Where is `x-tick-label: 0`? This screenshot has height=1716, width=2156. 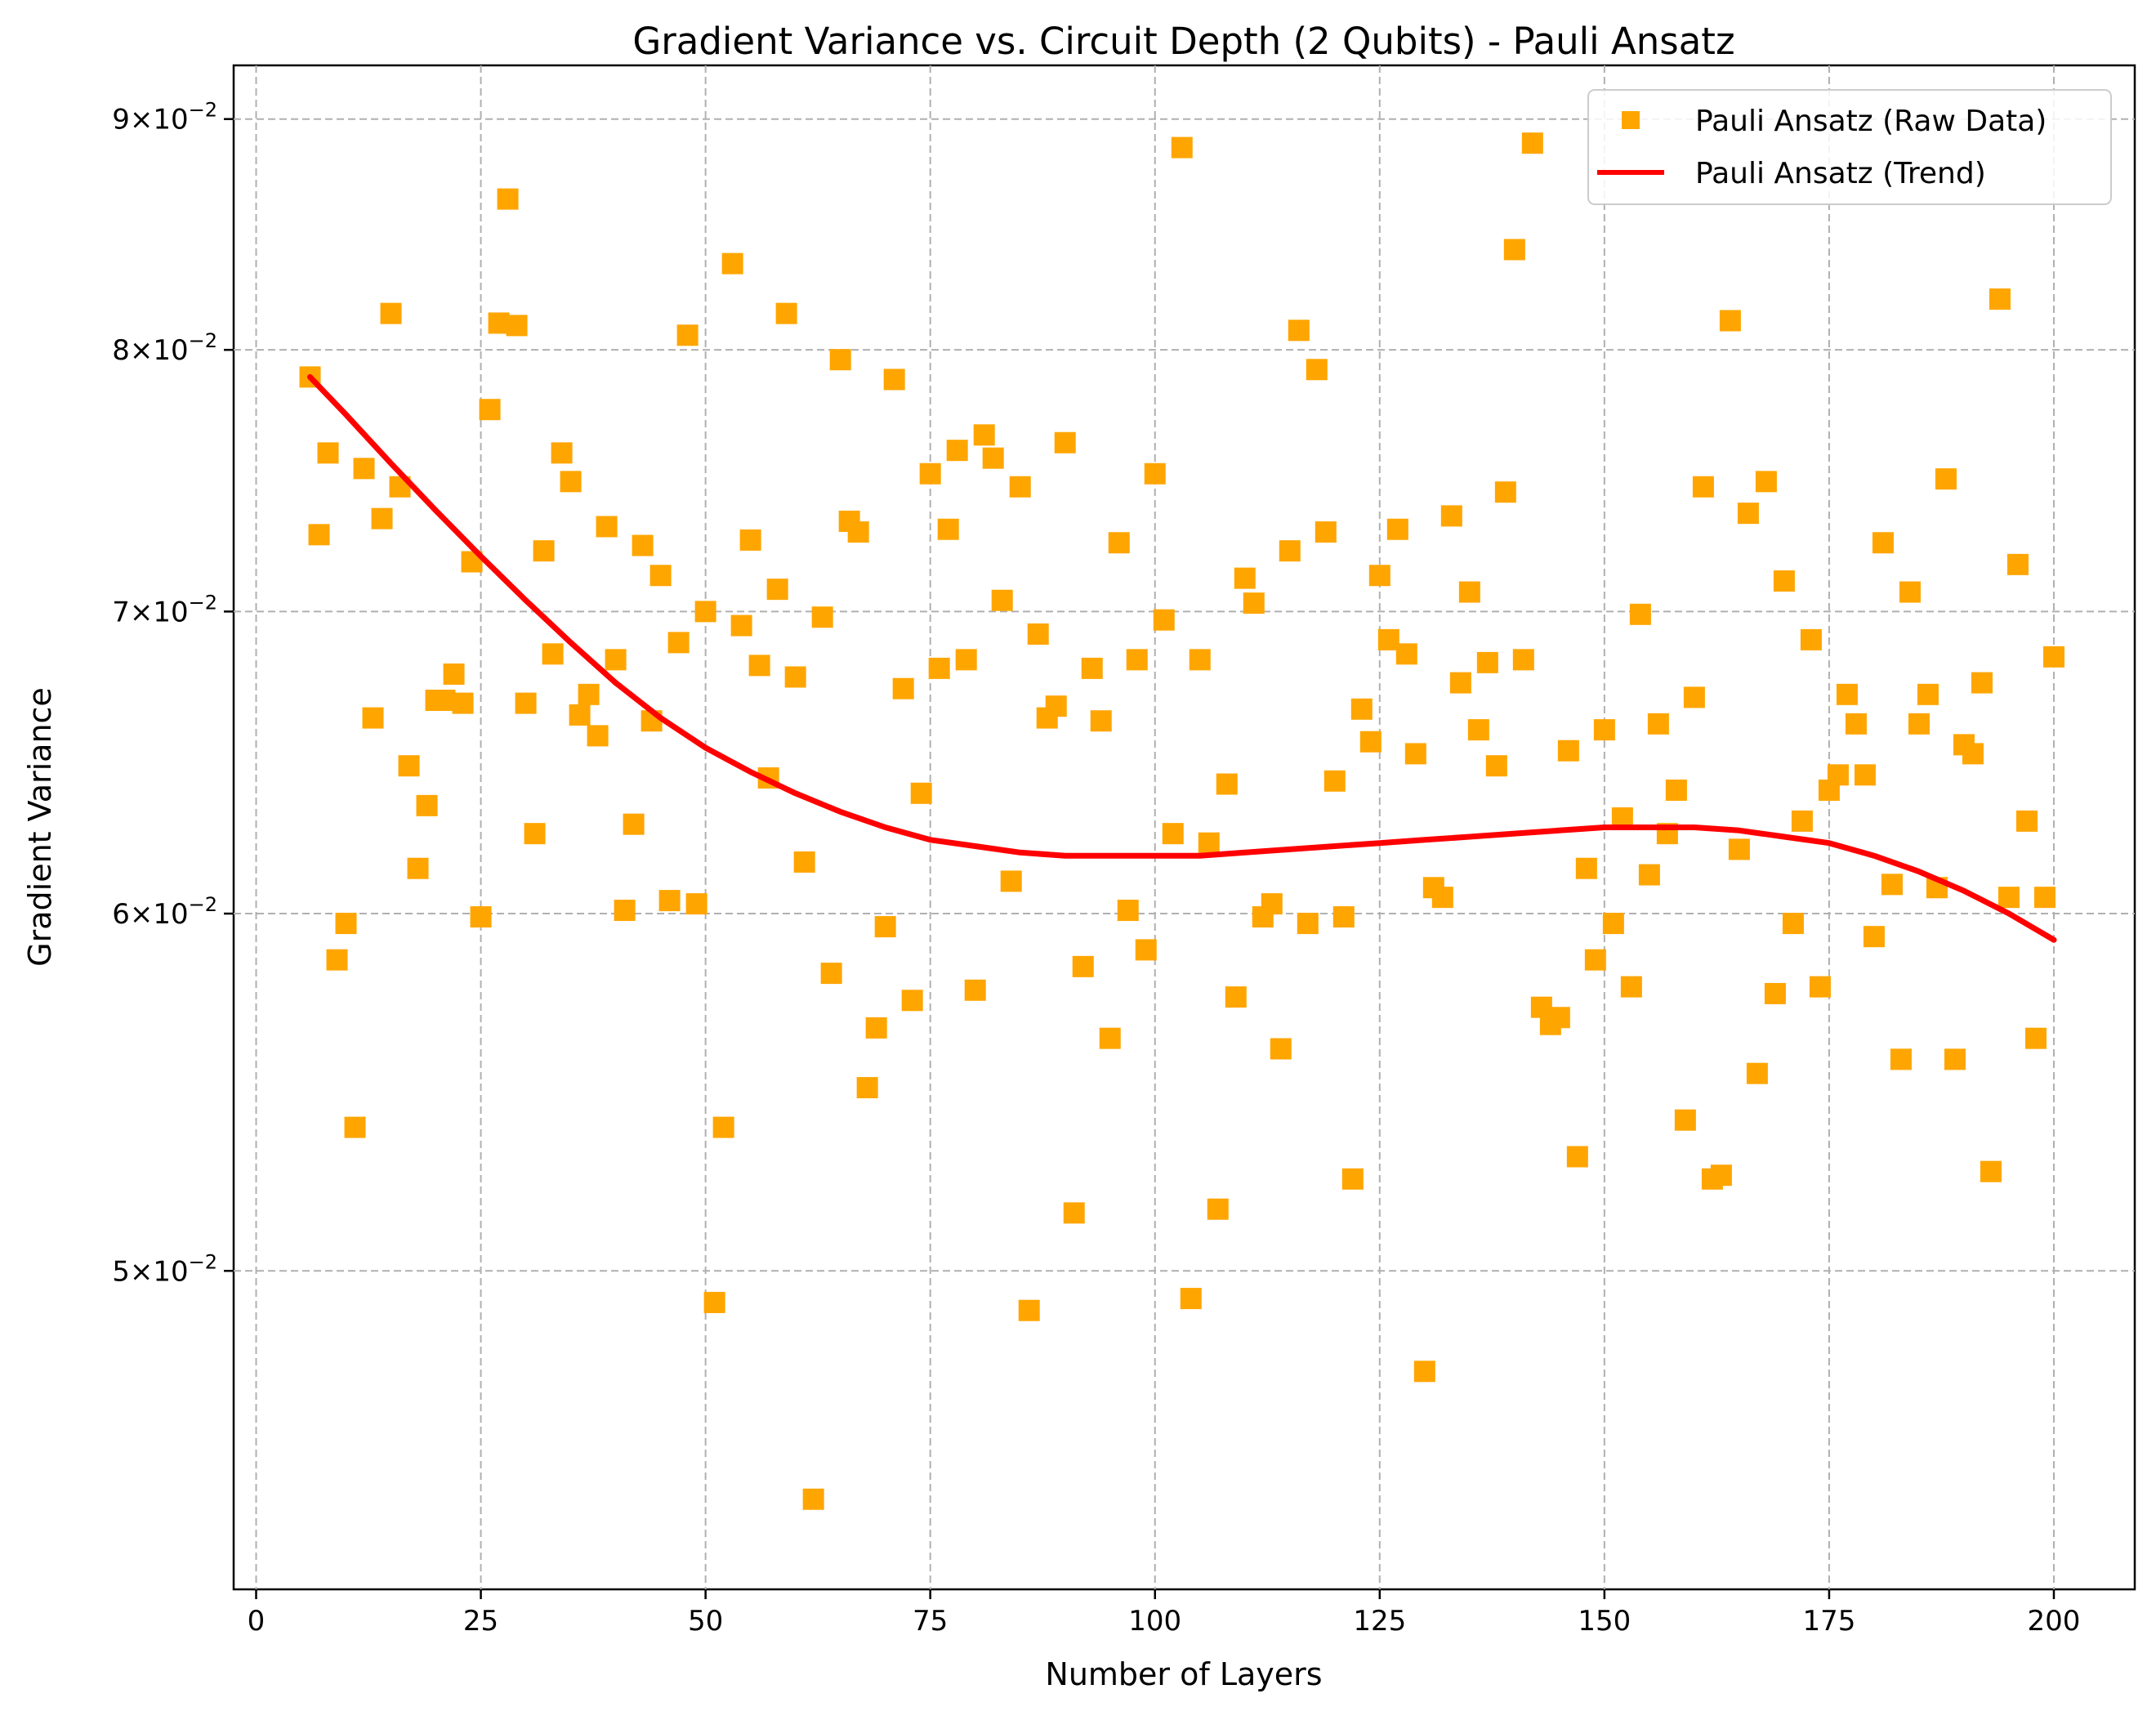 x-tick-label: 0 is located at coordinates (257, 1621).